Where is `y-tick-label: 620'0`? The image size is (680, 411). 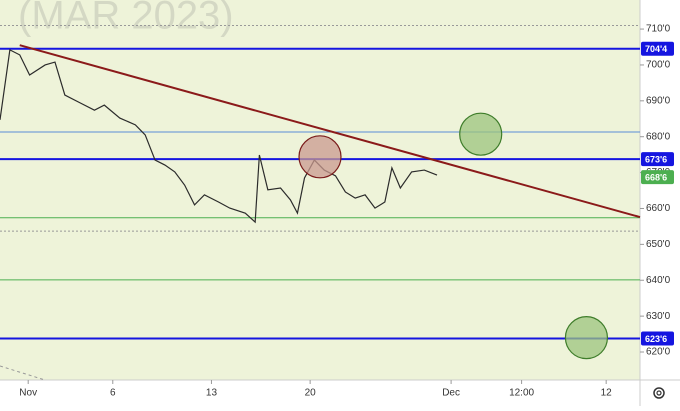 y-tick-label: 620'0 is located at coordinates (658, 352).